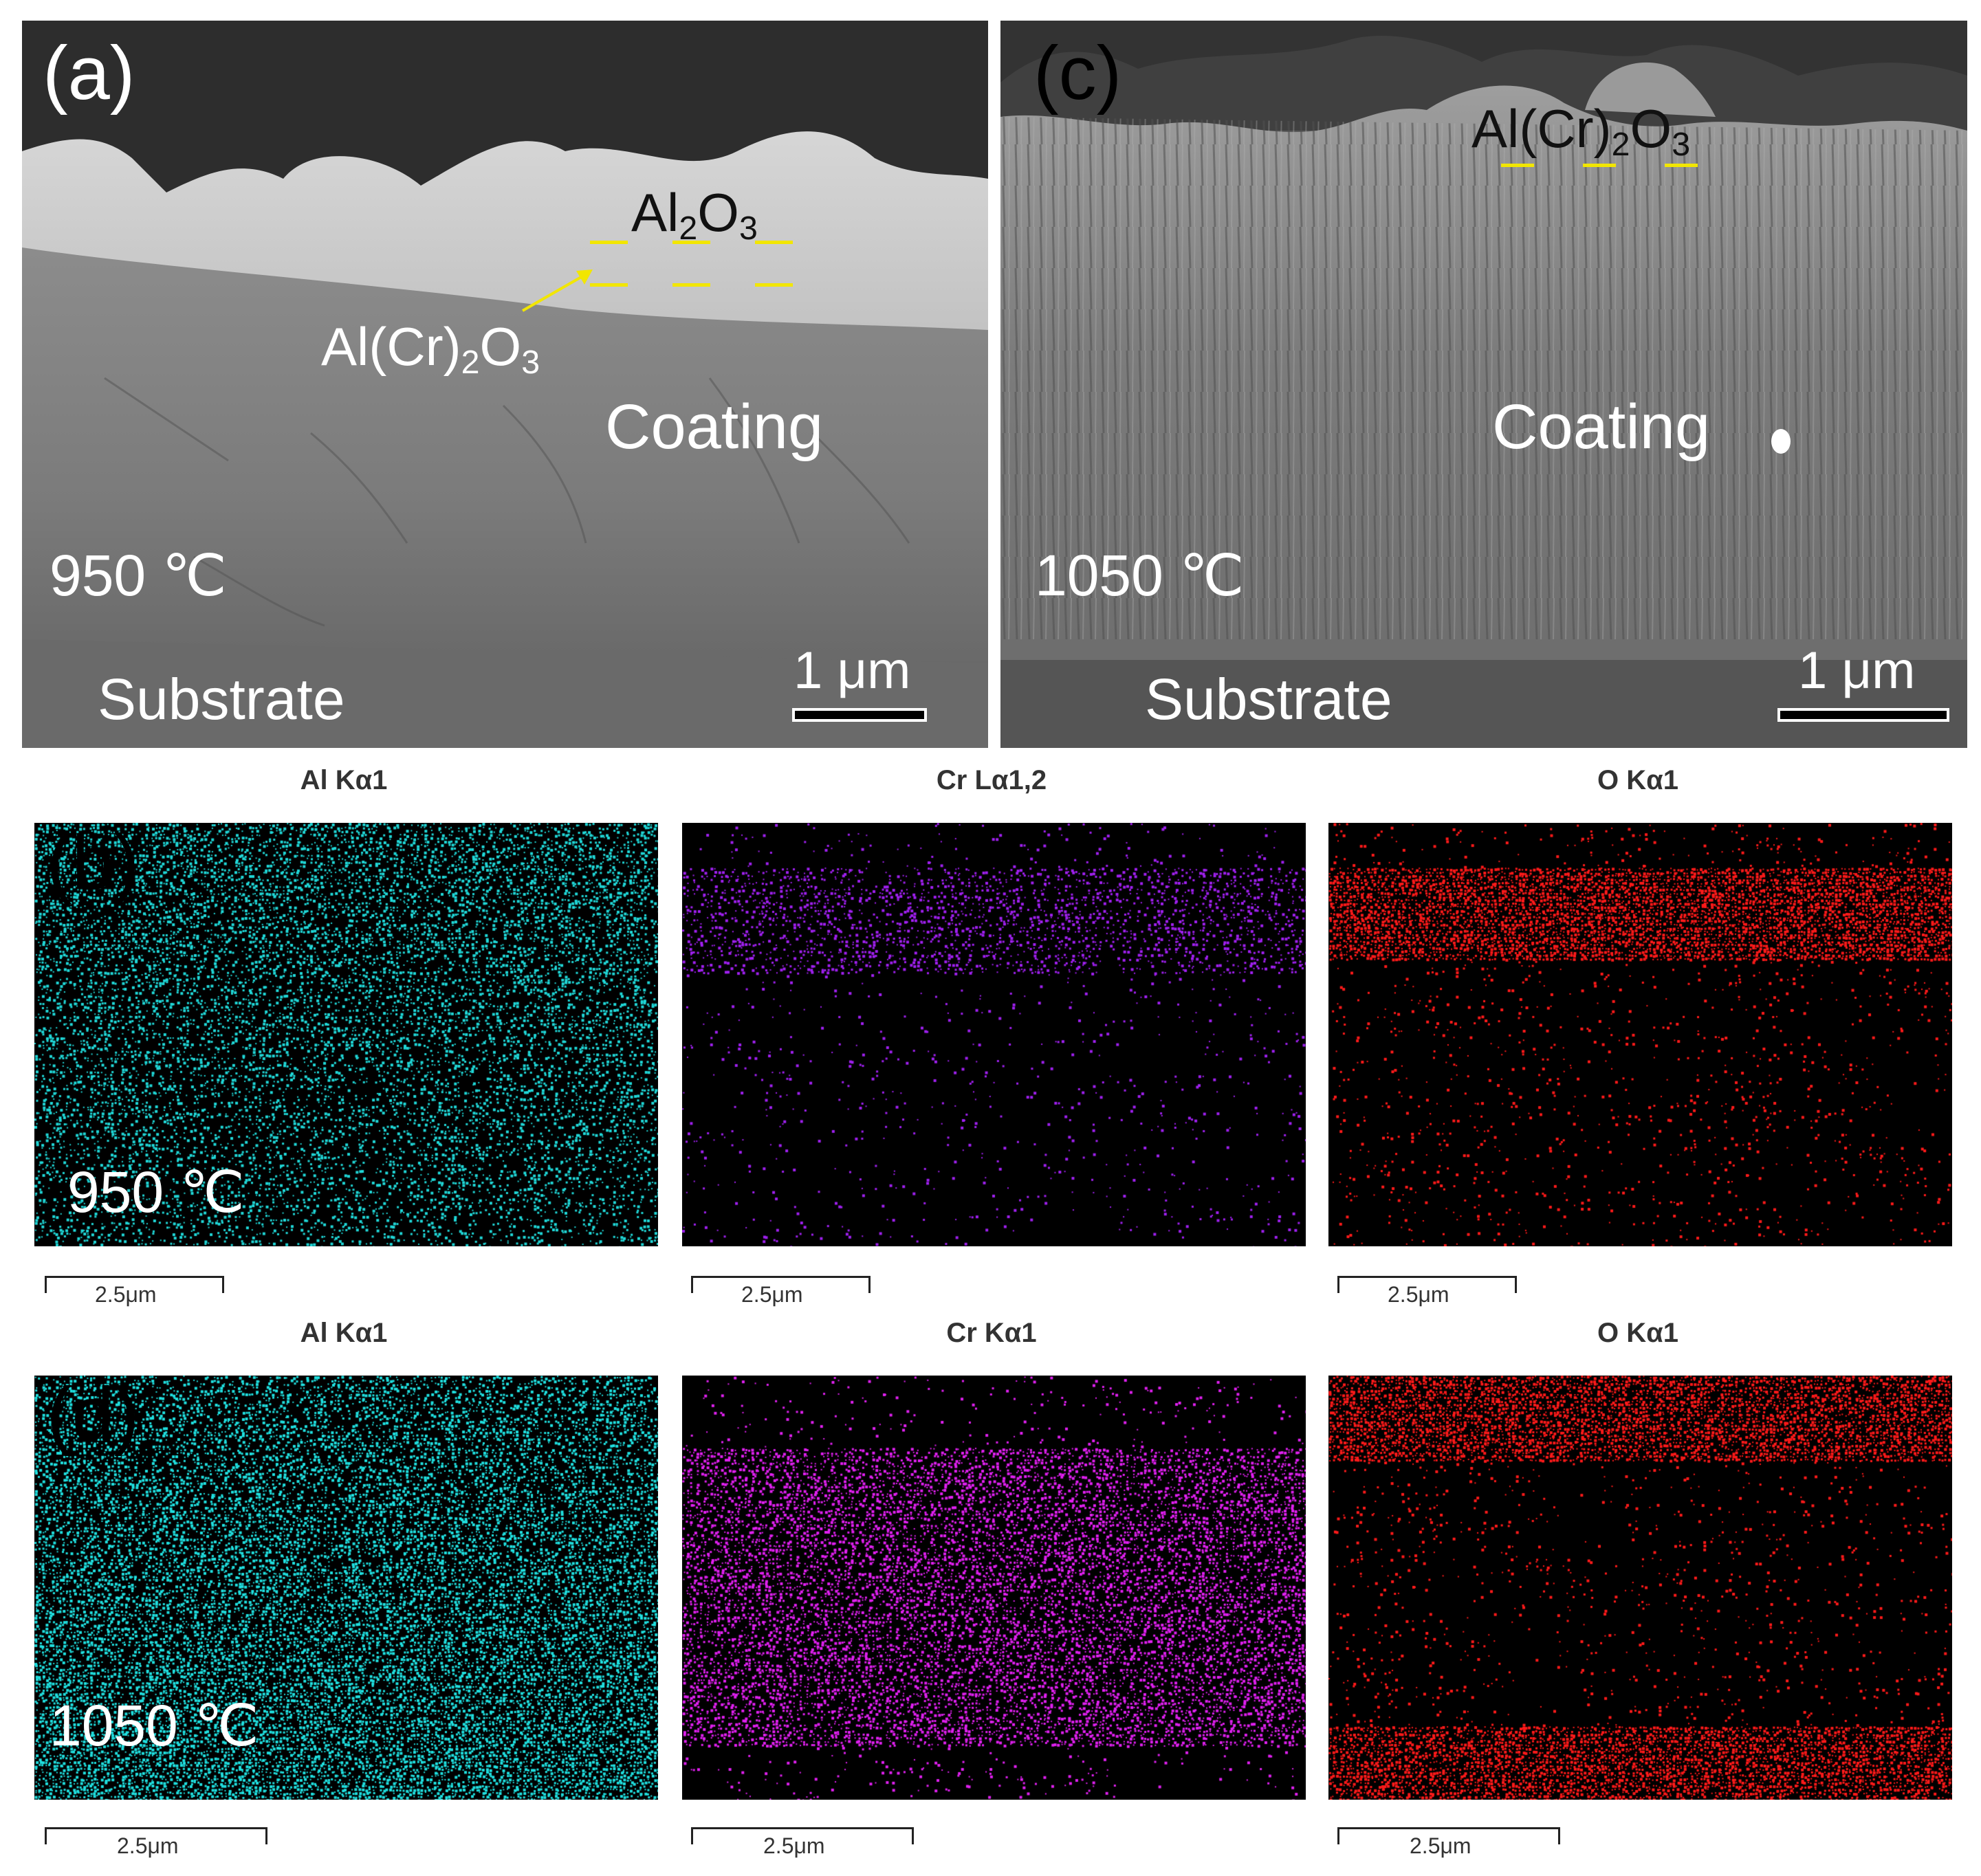 This screenshot has height=1876, width=1981. What do you see at coordinates (992, 780) in the screenshot?
I see `map-title-cr: Cr Lα1,2` at bounding box center [992, 780].